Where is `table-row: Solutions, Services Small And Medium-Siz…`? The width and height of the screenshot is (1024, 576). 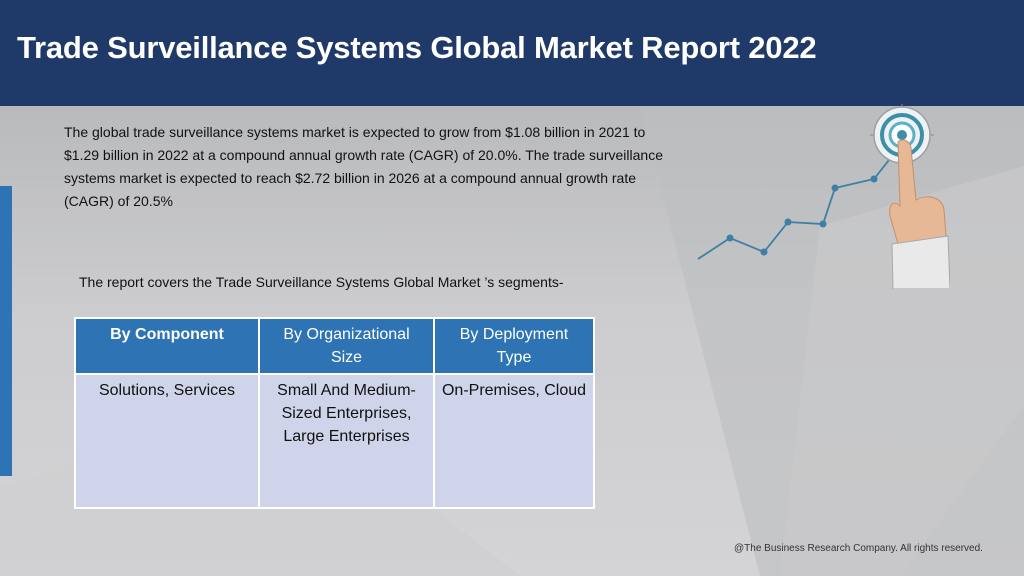
table-row: Solutions, Services Small And Medium-Siz… is located at coordinates (334, 441).